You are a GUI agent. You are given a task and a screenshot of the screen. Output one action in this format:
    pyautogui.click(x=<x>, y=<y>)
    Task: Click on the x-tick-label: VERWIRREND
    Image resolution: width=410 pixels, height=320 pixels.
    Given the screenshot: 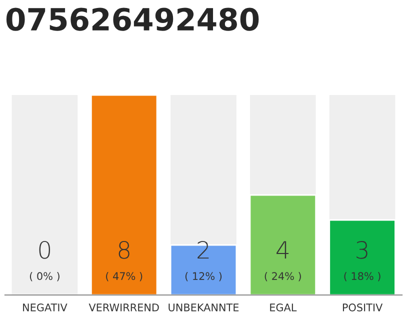 What is the action you would take?
    pyautogui.click(x=123, y=308)
    